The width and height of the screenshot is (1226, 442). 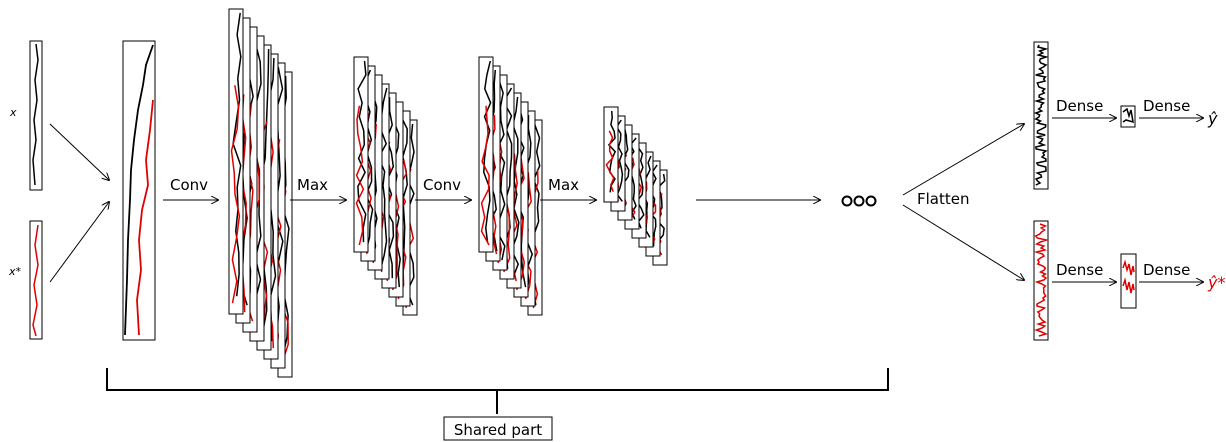 I want to click on shared-part-label: Shared part, so click(x=498, y=430).